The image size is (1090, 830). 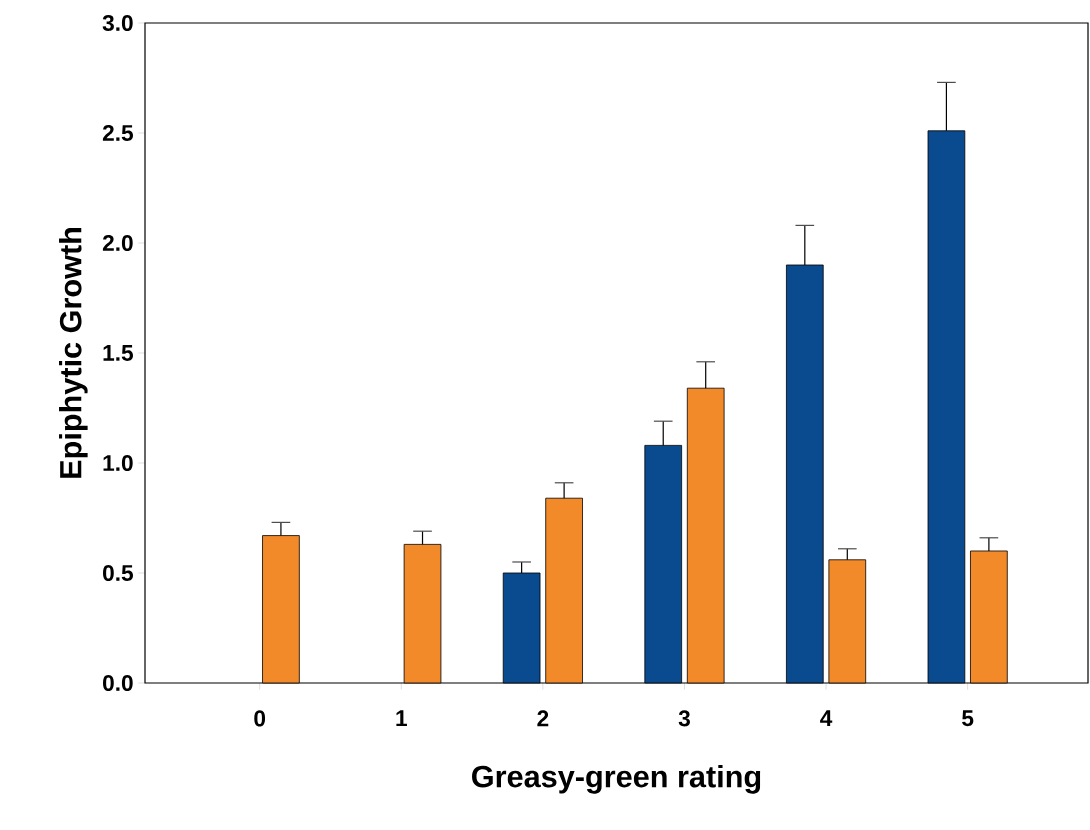 What do you see at coordinates (826, 718) in the screenshot?
I see `x-tick-label: 4` at bounding box center [826, 718].